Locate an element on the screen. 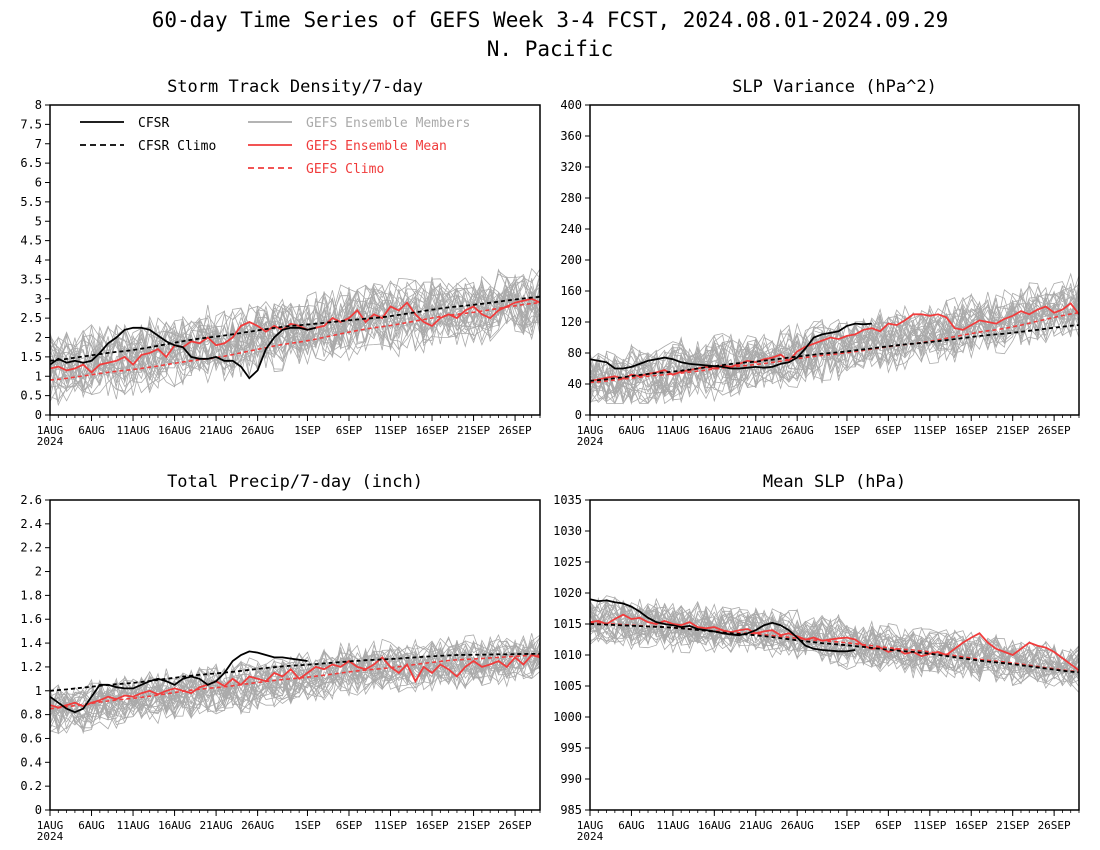 This screenshot has height=850, width=1100. panel-title: SLP Variance (hPa^2) is located at coordinates (834, 87).